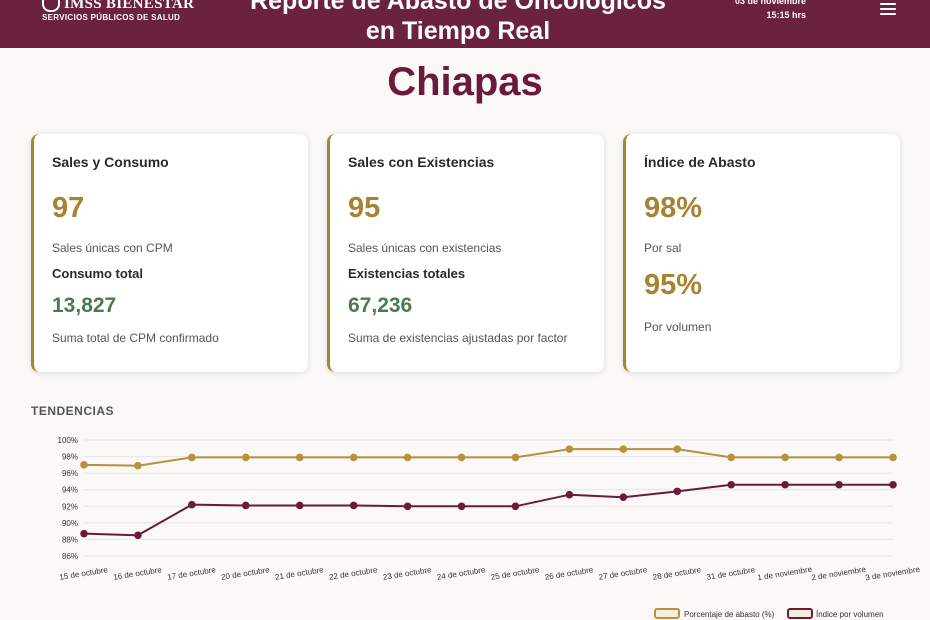 The width and height of the screenshot is (930, 620). I want to click on card-sub-caption: Suma total de CPM confirmado, so click(135, 338).